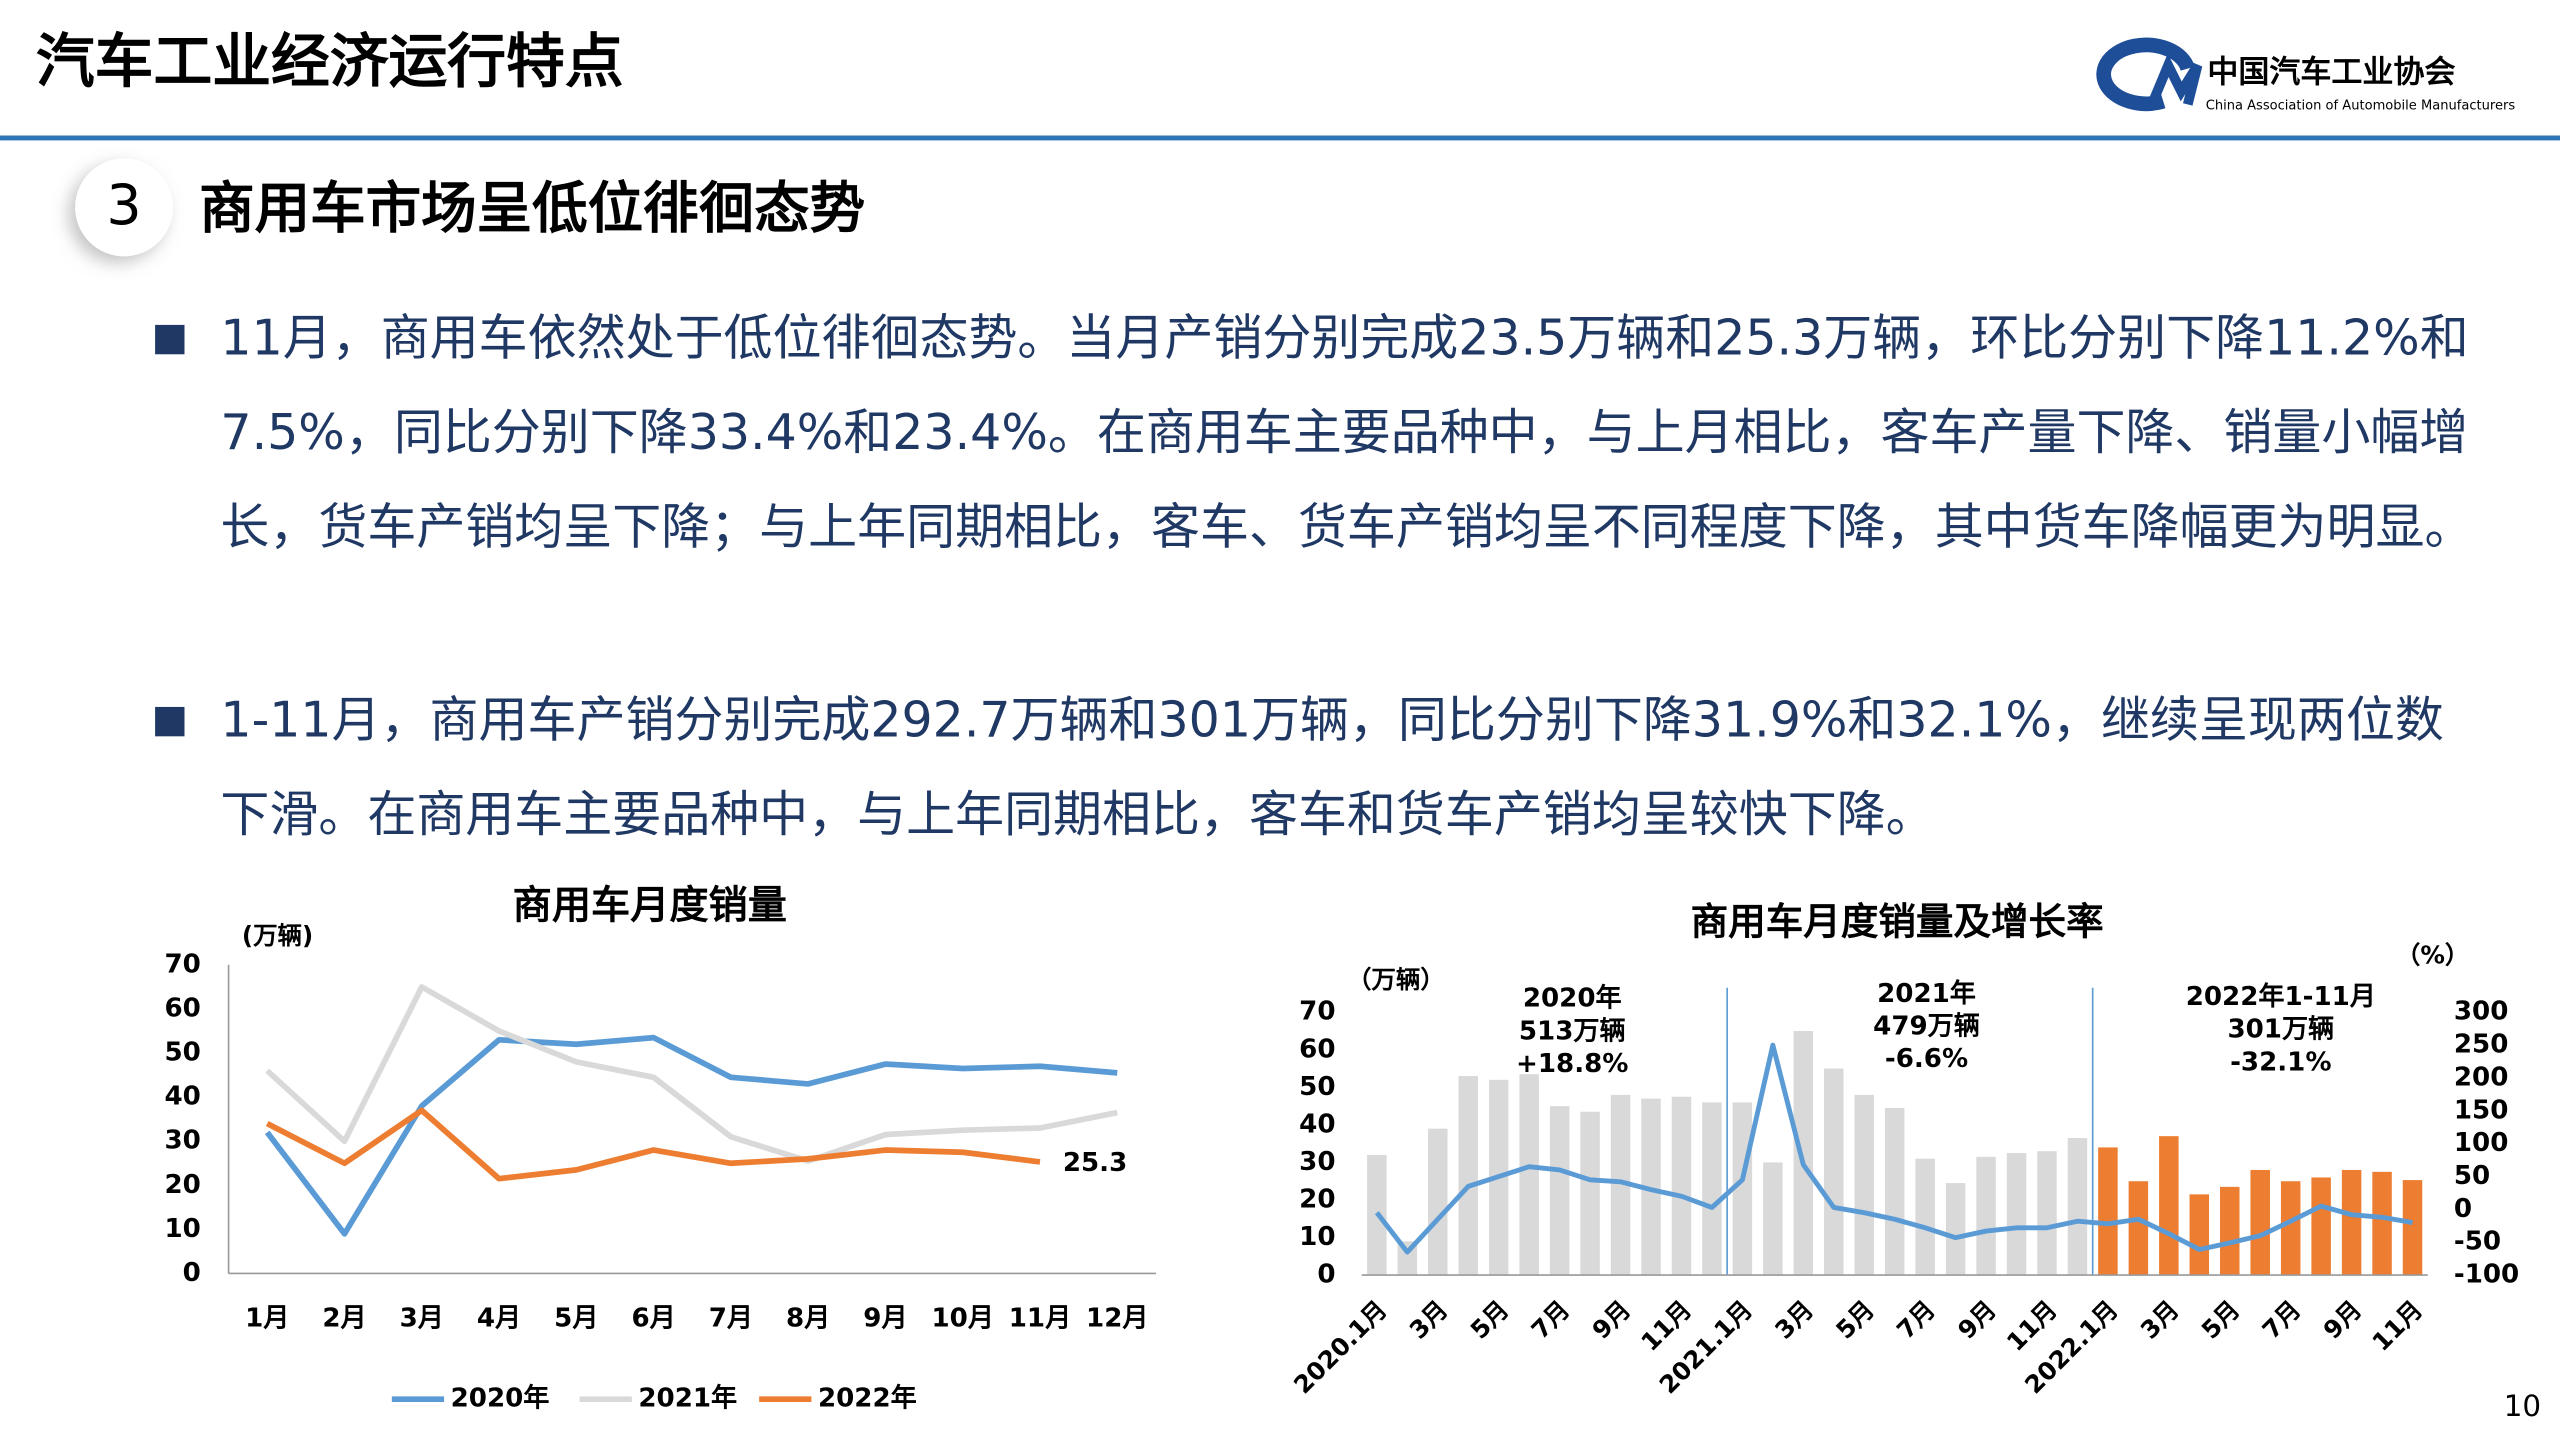 This screenshot has width=2560, height=1440. Describe the element at coordinates (2432, 955) in the screenshot. I see `y2-axis-label: （%）` at that location.